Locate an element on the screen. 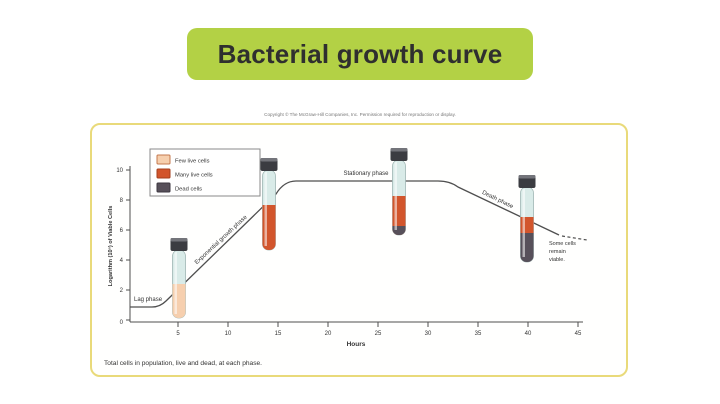  y-tick: 8 is located at coordinates (122, 201).